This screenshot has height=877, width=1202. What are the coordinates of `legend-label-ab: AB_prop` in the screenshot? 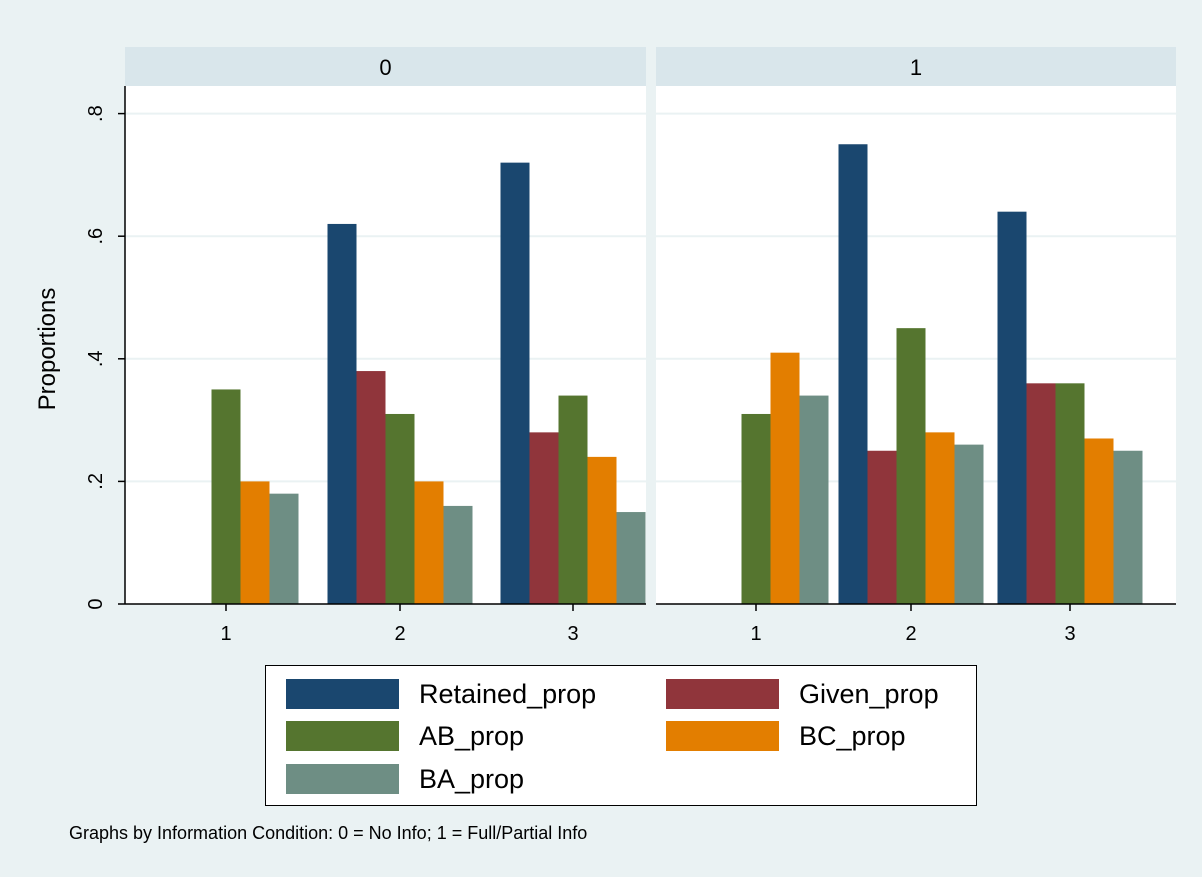 It's located at (472, 735).